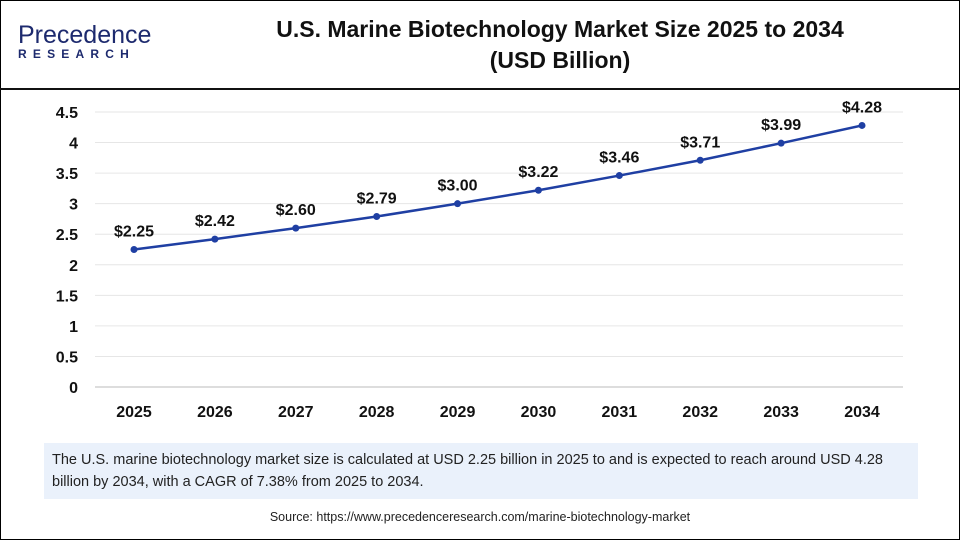  I want to click on x-tick-label: 2025, so click(134, 412).